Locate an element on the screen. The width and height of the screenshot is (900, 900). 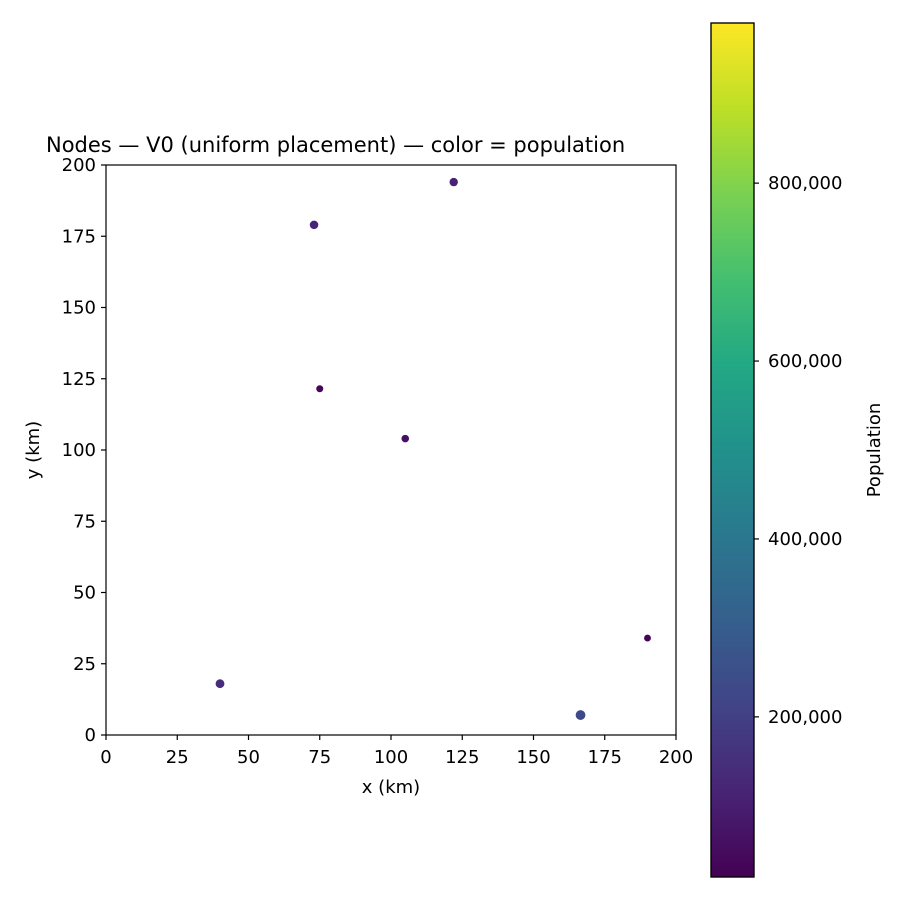
x-tick-label: 0 is located at coordinates (105, 757).